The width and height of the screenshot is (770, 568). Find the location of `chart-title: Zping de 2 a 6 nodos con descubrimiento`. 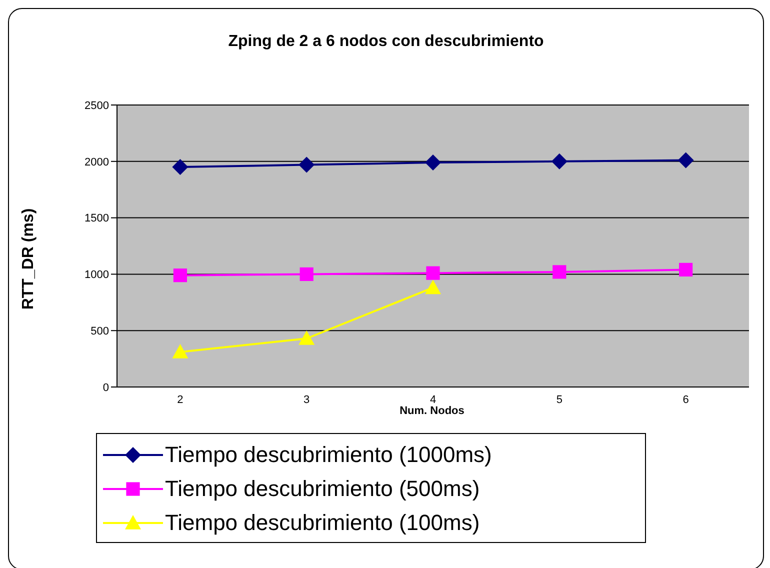

chart-title: Zping de 2 a 6 nodos con descubrimiento is located at coordinates (386, 42).